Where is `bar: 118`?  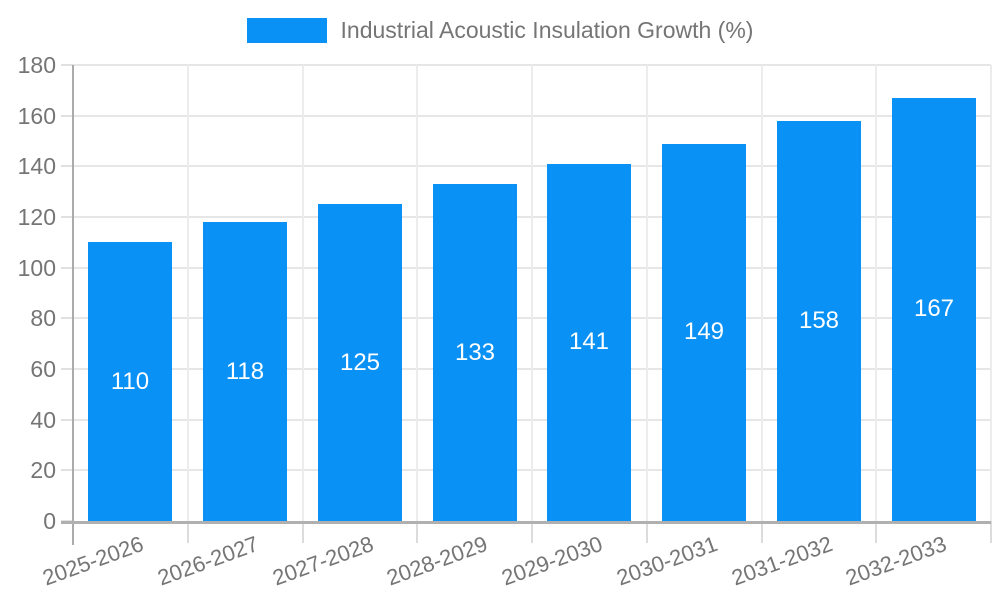
bar: 118 is located at coordinates (245, 371).